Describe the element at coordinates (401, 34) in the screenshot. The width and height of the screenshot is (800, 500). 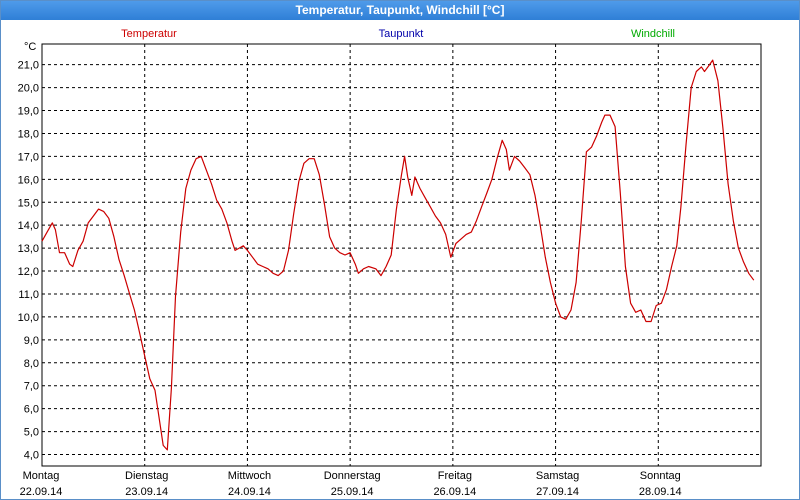
I see `legend-taupunkt: Taupunkt` at that location.